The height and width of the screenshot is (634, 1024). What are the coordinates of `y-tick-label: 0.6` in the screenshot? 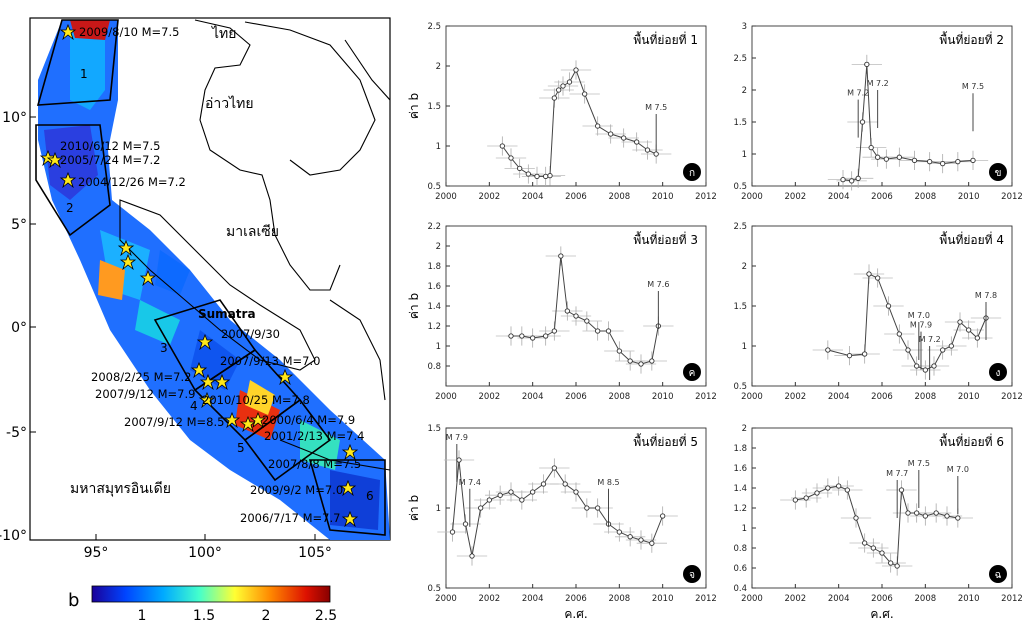 It's located at (740, 569).